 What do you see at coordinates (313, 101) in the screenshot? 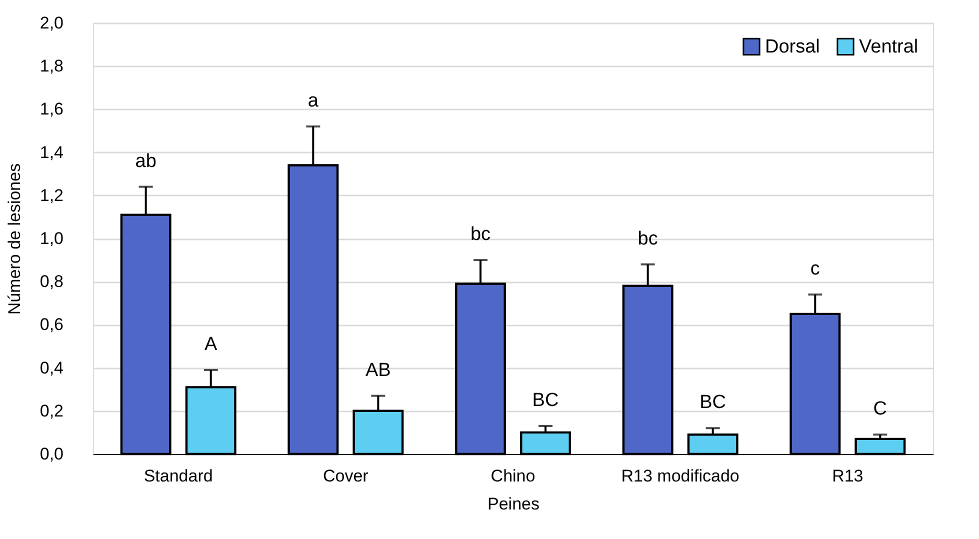
I see `annotation: a` at bounding box center [313, 101].